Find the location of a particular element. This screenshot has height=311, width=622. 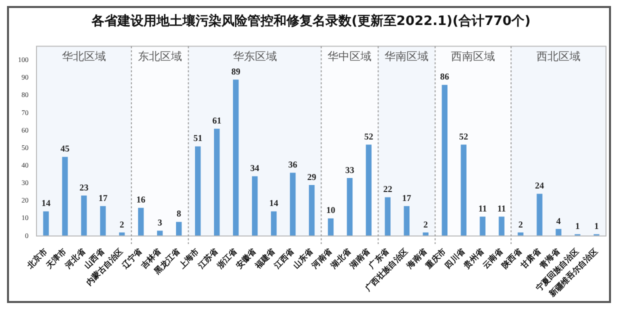

data-label: 10 is located at coordinates (331, 210).